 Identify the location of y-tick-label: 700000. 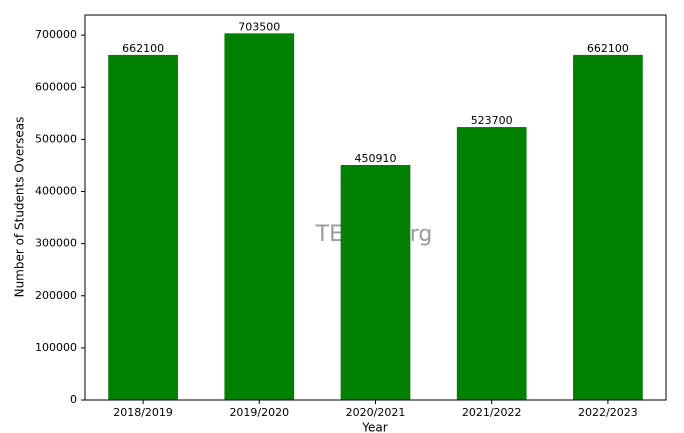
(56, 34).